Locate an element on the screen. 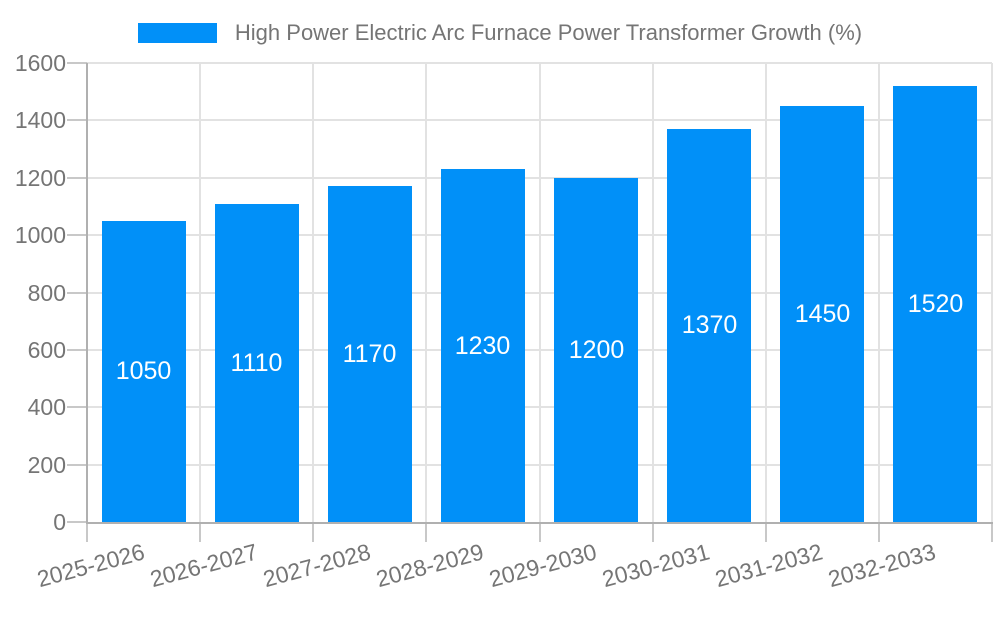  bar-value-label: 1110 is located at coordinates (256, 363).